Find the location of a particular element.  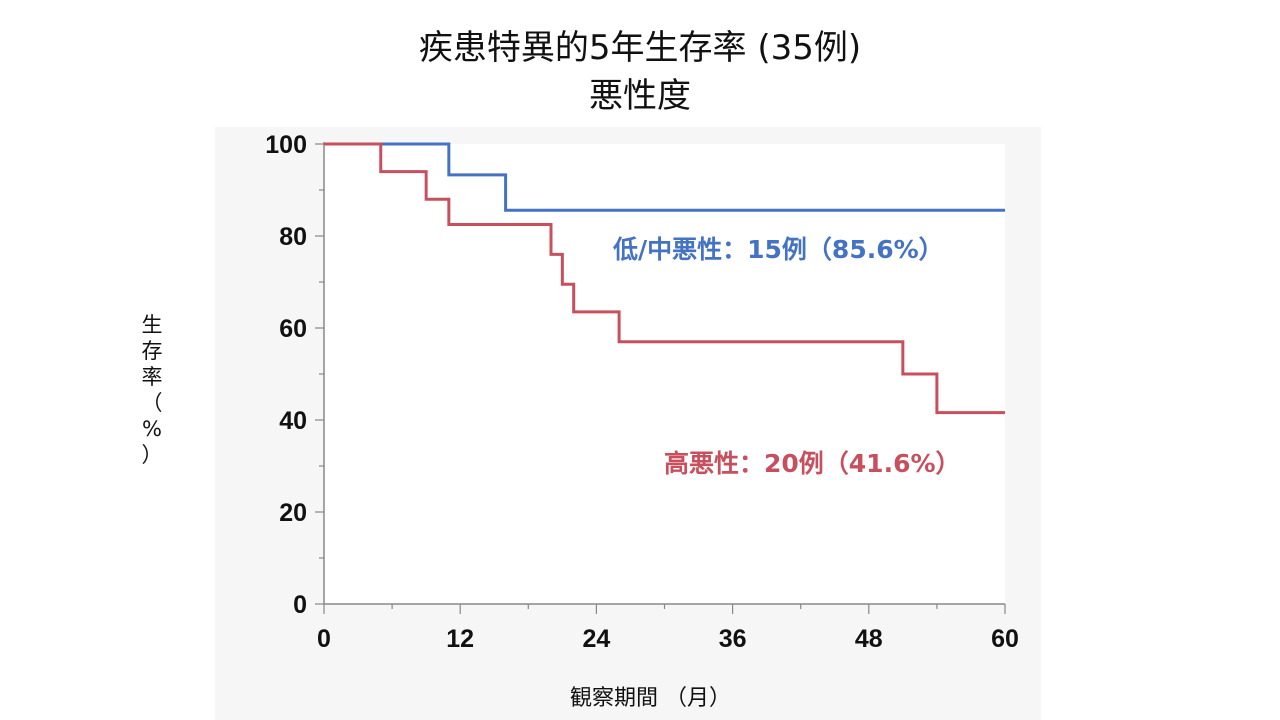

y-tick-label: 60 is located at coordinates (293, 329).